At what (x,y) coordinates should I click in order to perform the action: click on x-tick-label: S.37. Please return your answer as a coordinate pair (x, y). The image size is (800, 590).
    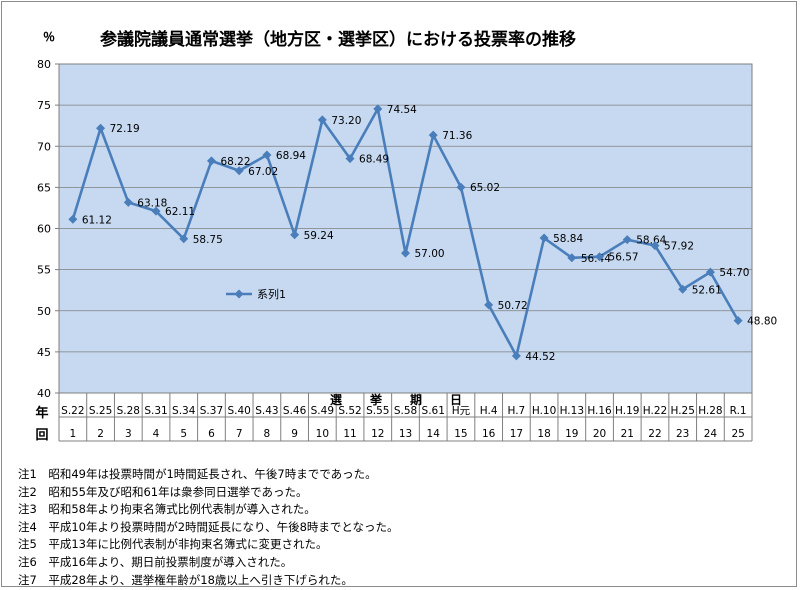
    Looking at the image, I should click on (211, 411).